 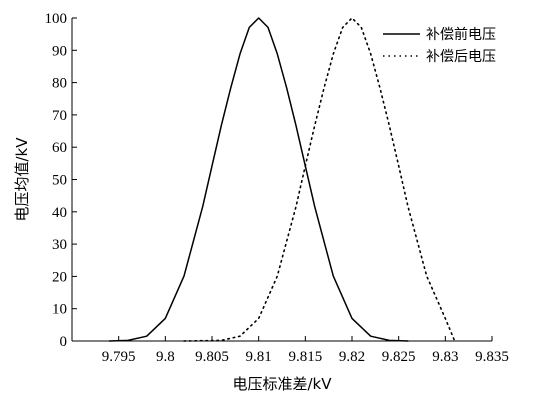 I want to click on x-tick-label: 9.8, so click(x=165, y=357).